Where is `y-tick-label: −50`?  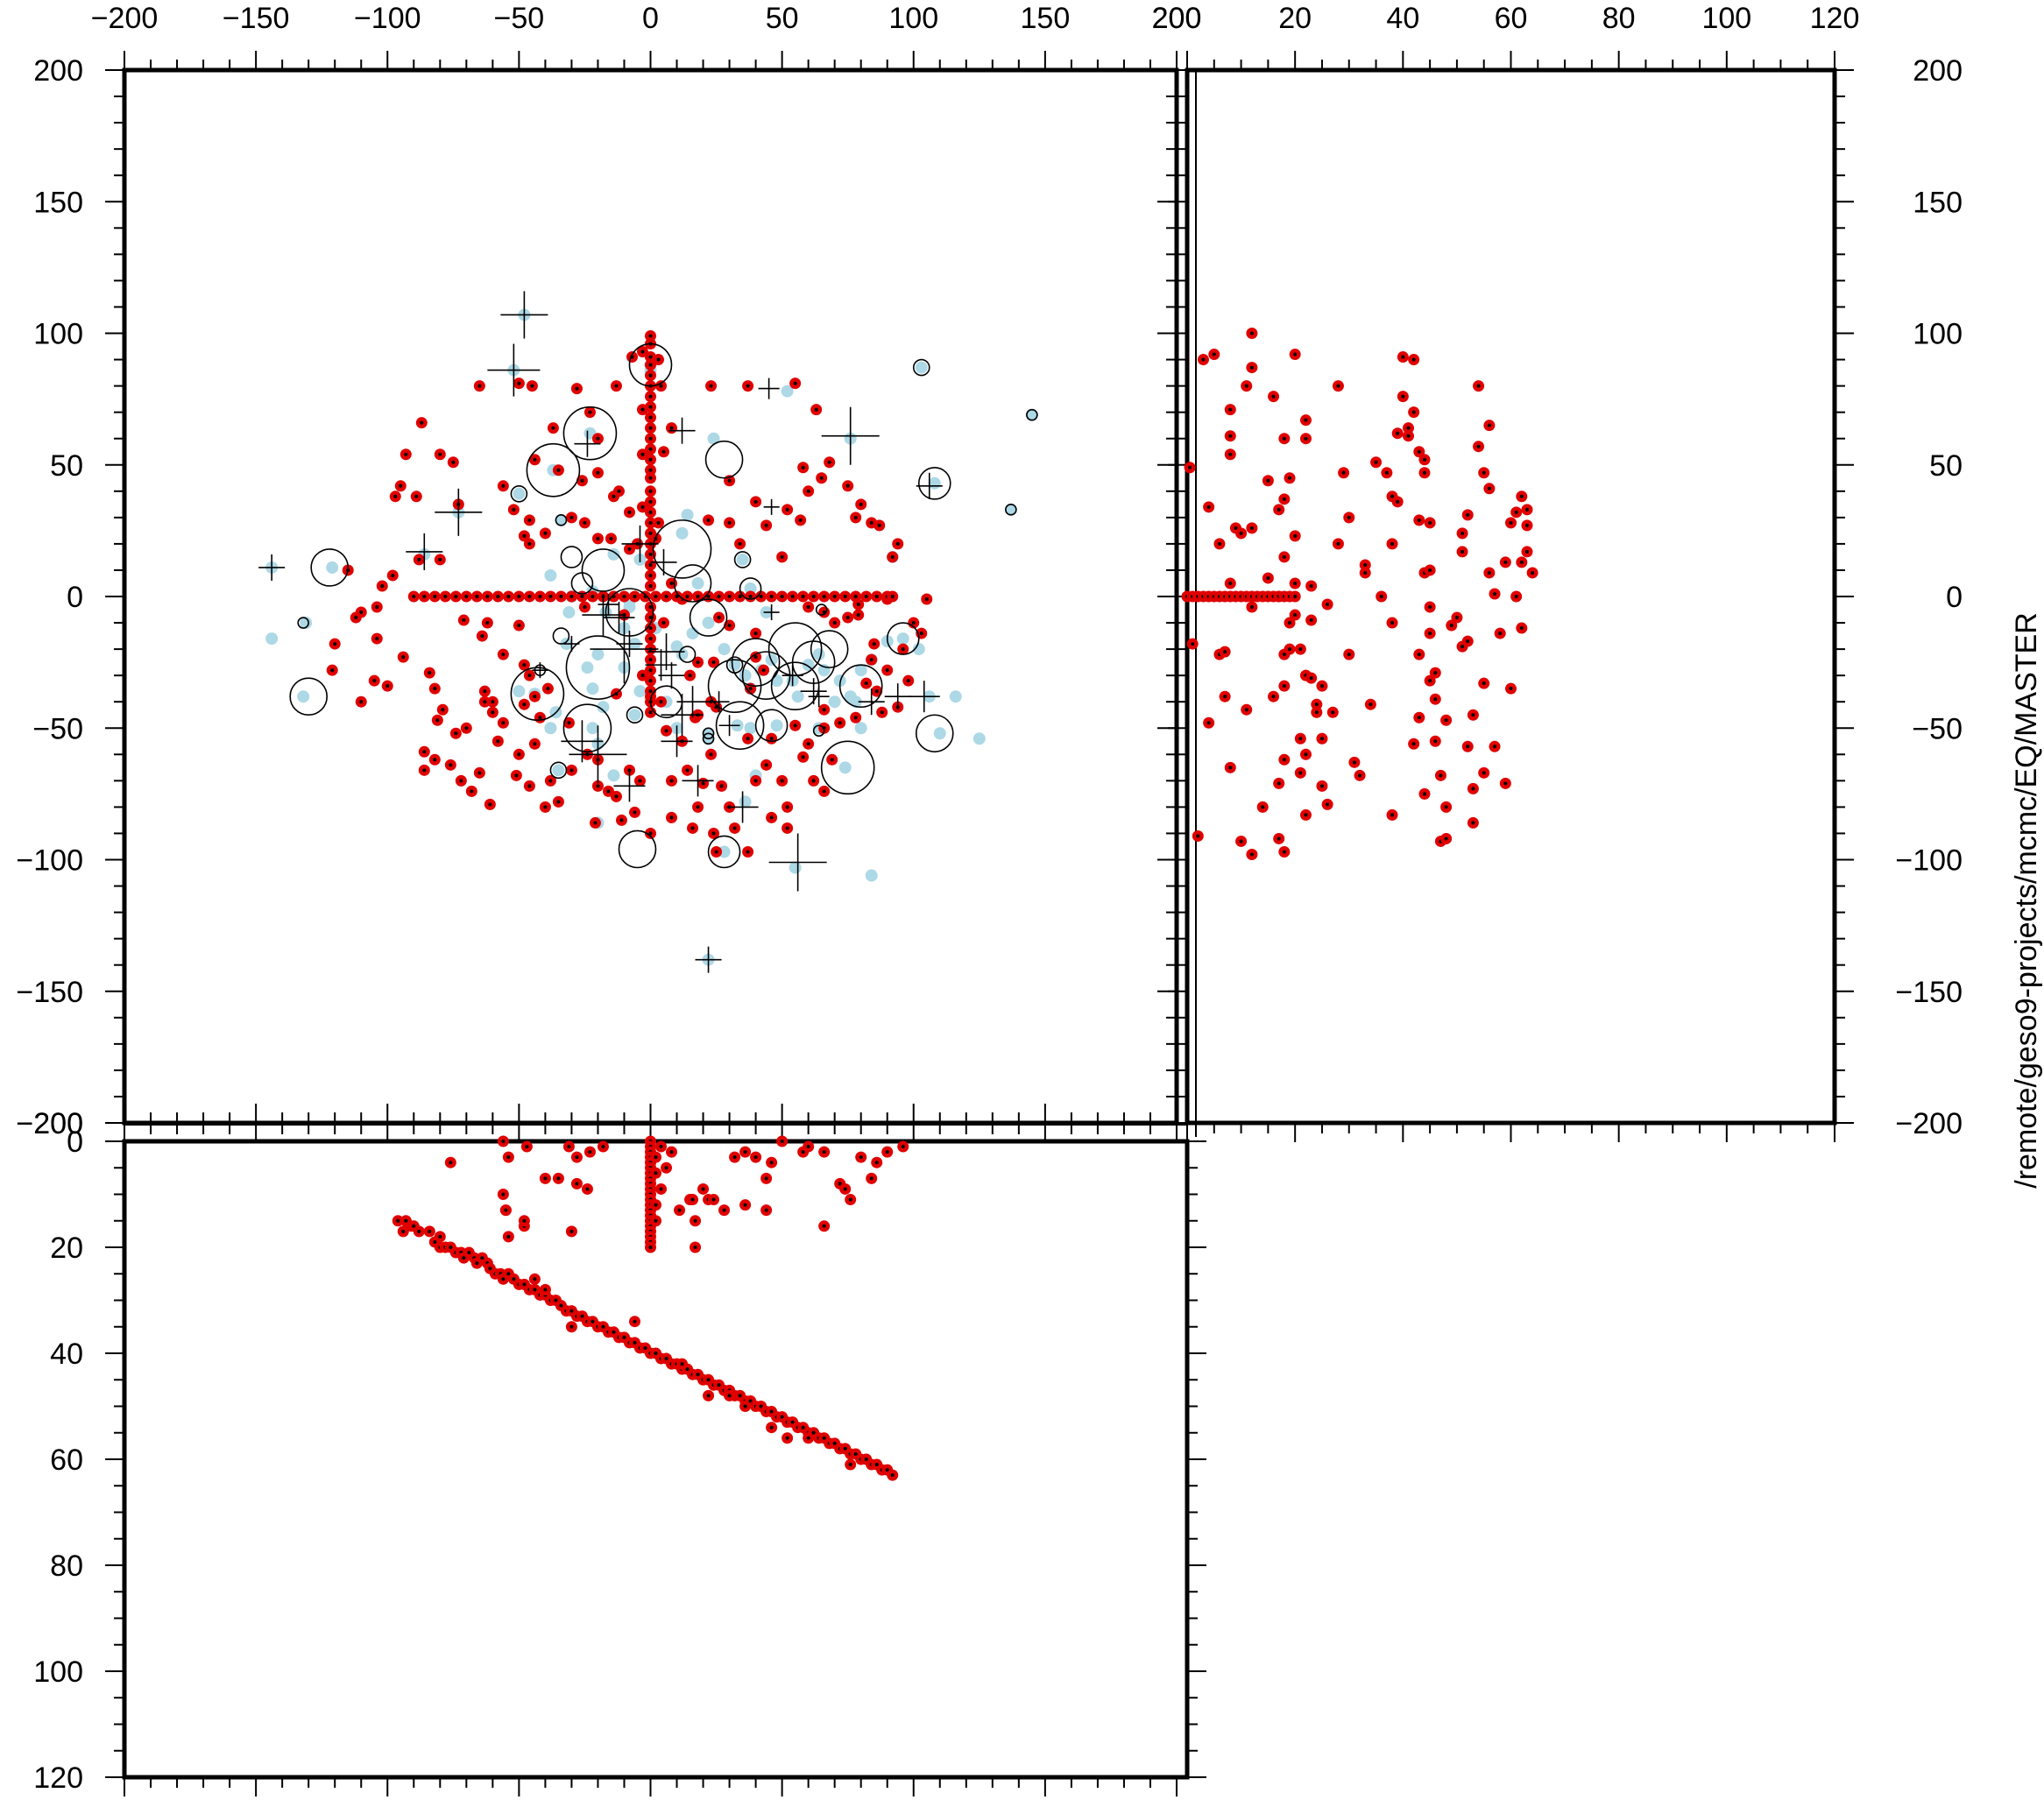 y-tick-label: −50 is located at coordinates (57, 728).